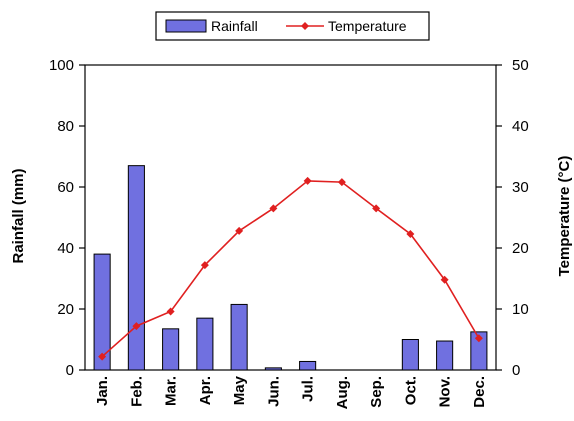  I want to click on left-tick-label: 0, so click(70, 370).